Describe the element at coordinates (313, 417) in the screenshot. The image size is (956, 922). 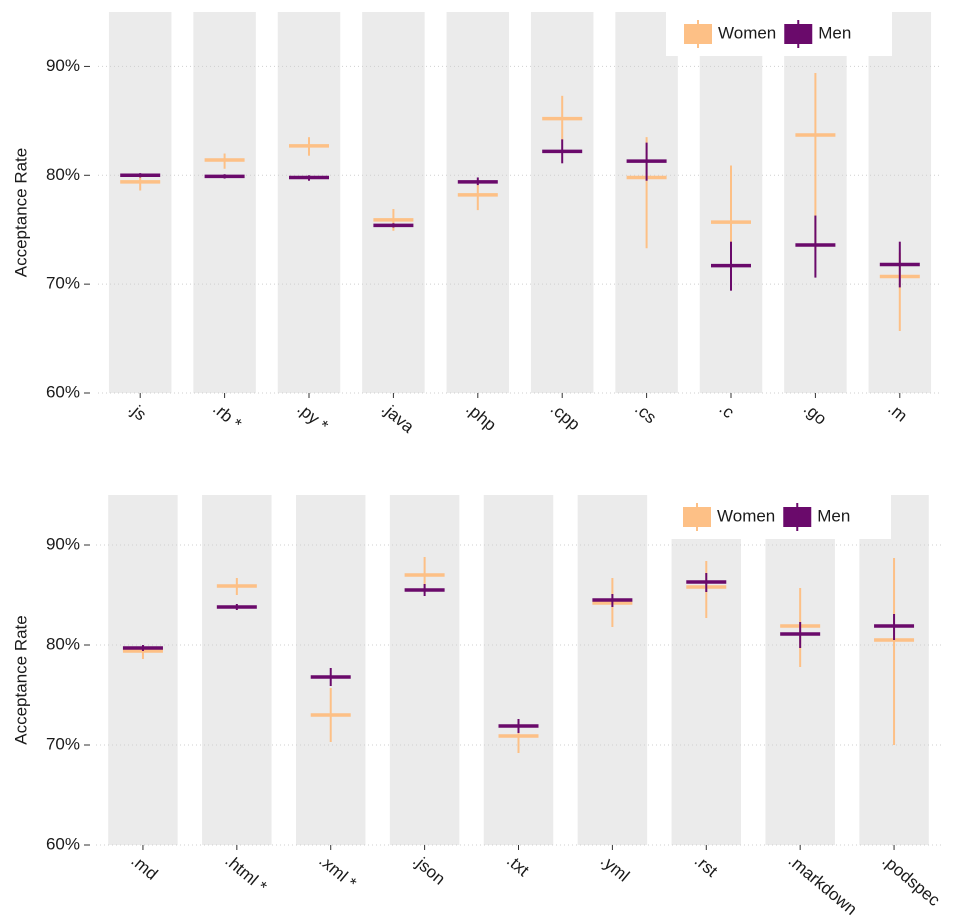
I see `x-tick-label: .py *` at that location.